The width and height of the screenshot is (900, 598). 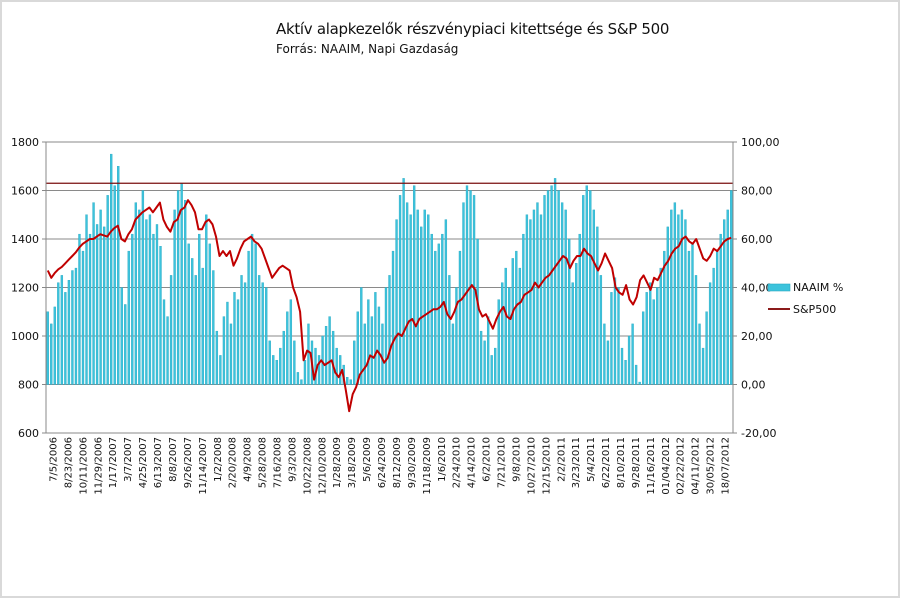 I want to click on x-tick-label: 01/04/2012, so click(x=666, y=466).